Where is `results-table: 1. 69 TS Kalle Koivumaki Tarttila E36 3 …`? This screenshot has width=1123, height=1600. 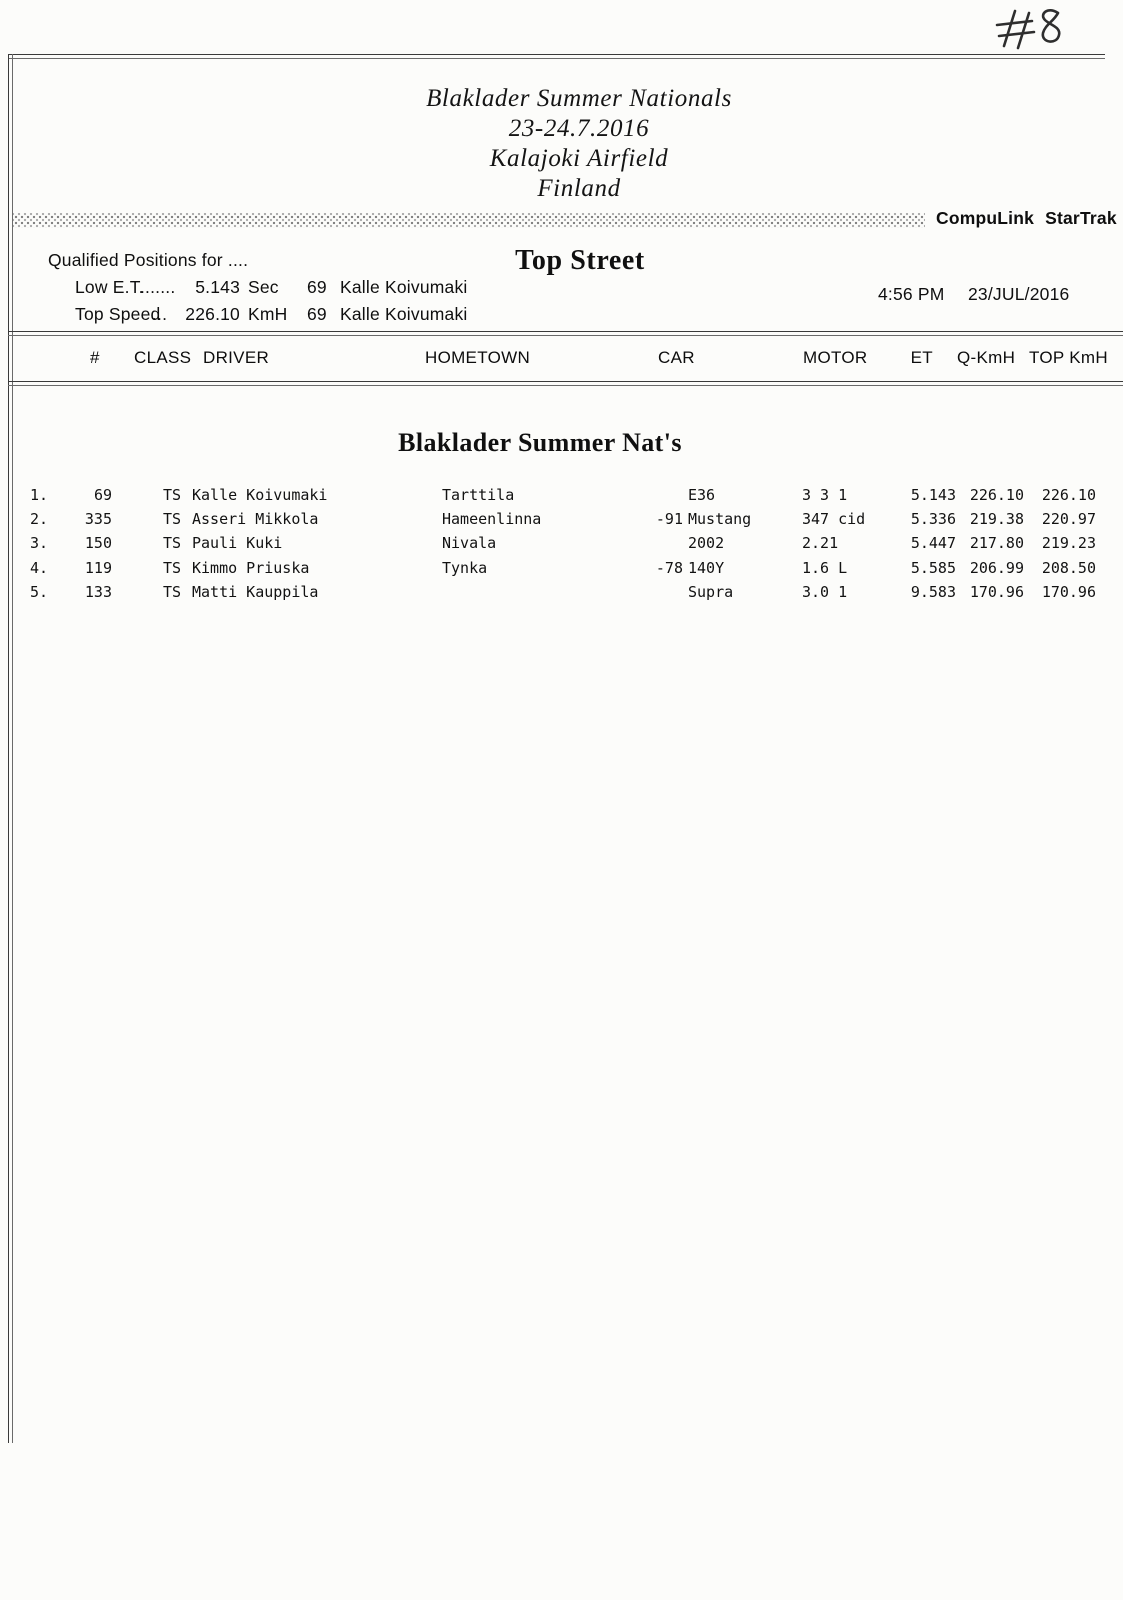 results-table: 1. 69 TS Kalle Koivumaki Tarttila E36 3 … is located at coordinates (561, 546).